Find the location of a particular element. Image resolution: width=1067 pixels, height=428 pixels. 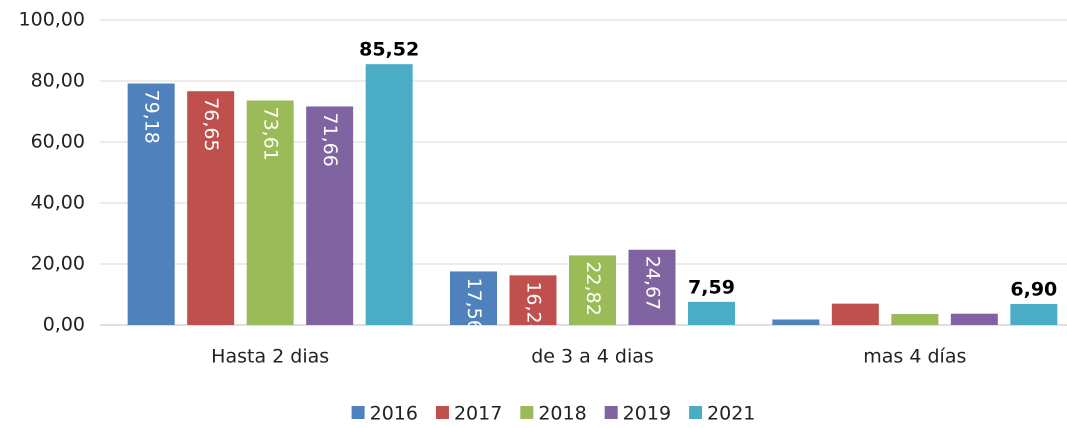

y-tick-label: 0,00 is located at coordinates (64, 325).